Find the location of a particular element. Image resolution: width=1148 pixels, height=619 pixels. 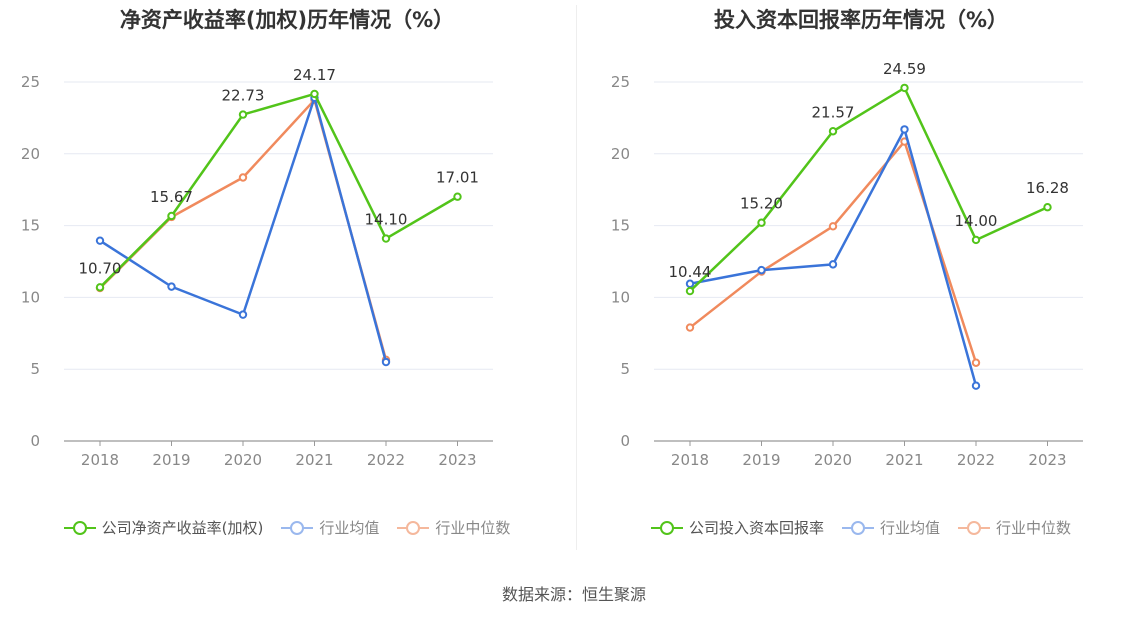

data-label: 21.57 is located at coordinates (833, 112).